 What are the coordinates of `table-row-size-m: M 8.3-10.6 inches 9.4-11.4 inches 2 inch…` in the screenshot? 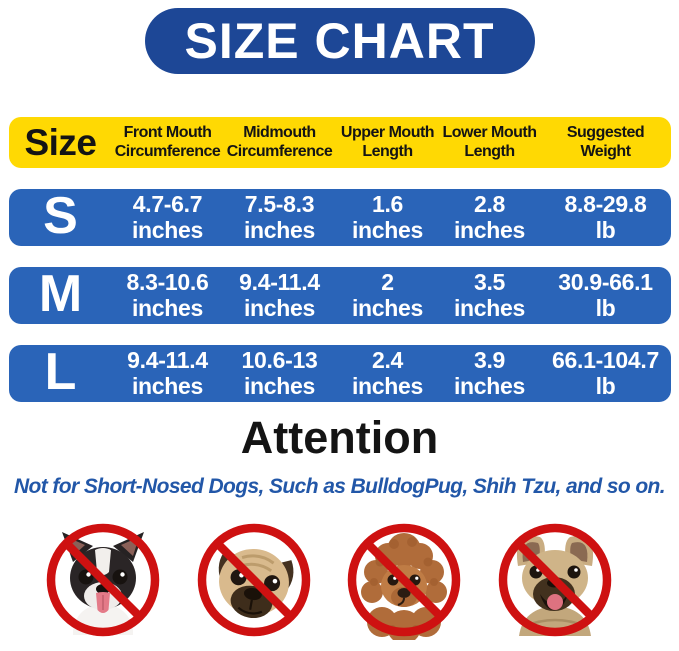 It's located at (339, 294).